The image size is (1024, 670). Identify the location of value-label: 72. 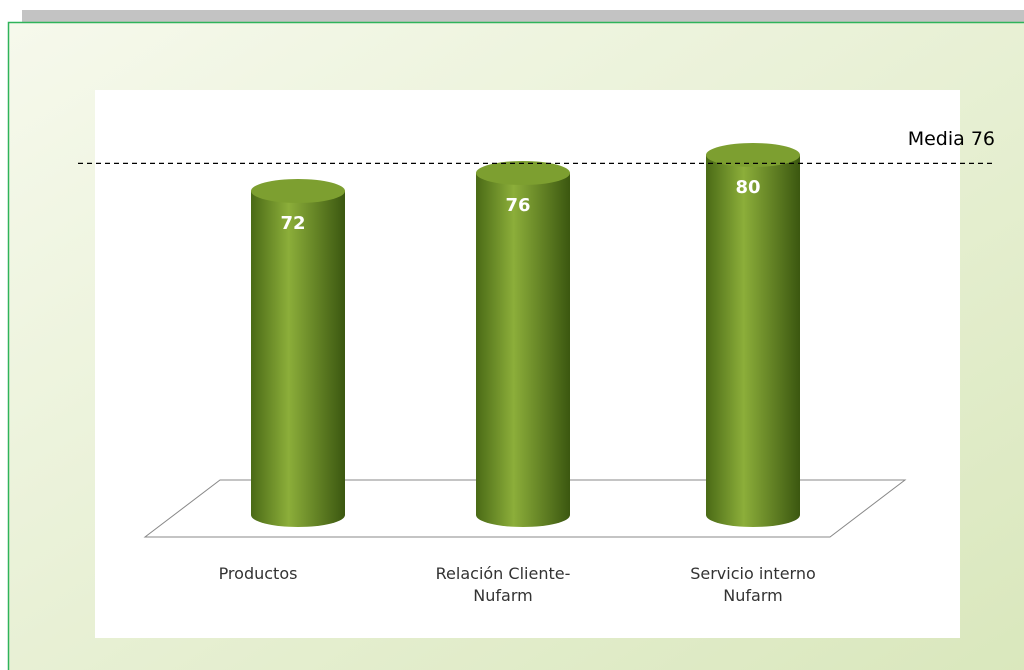
(292, 223).